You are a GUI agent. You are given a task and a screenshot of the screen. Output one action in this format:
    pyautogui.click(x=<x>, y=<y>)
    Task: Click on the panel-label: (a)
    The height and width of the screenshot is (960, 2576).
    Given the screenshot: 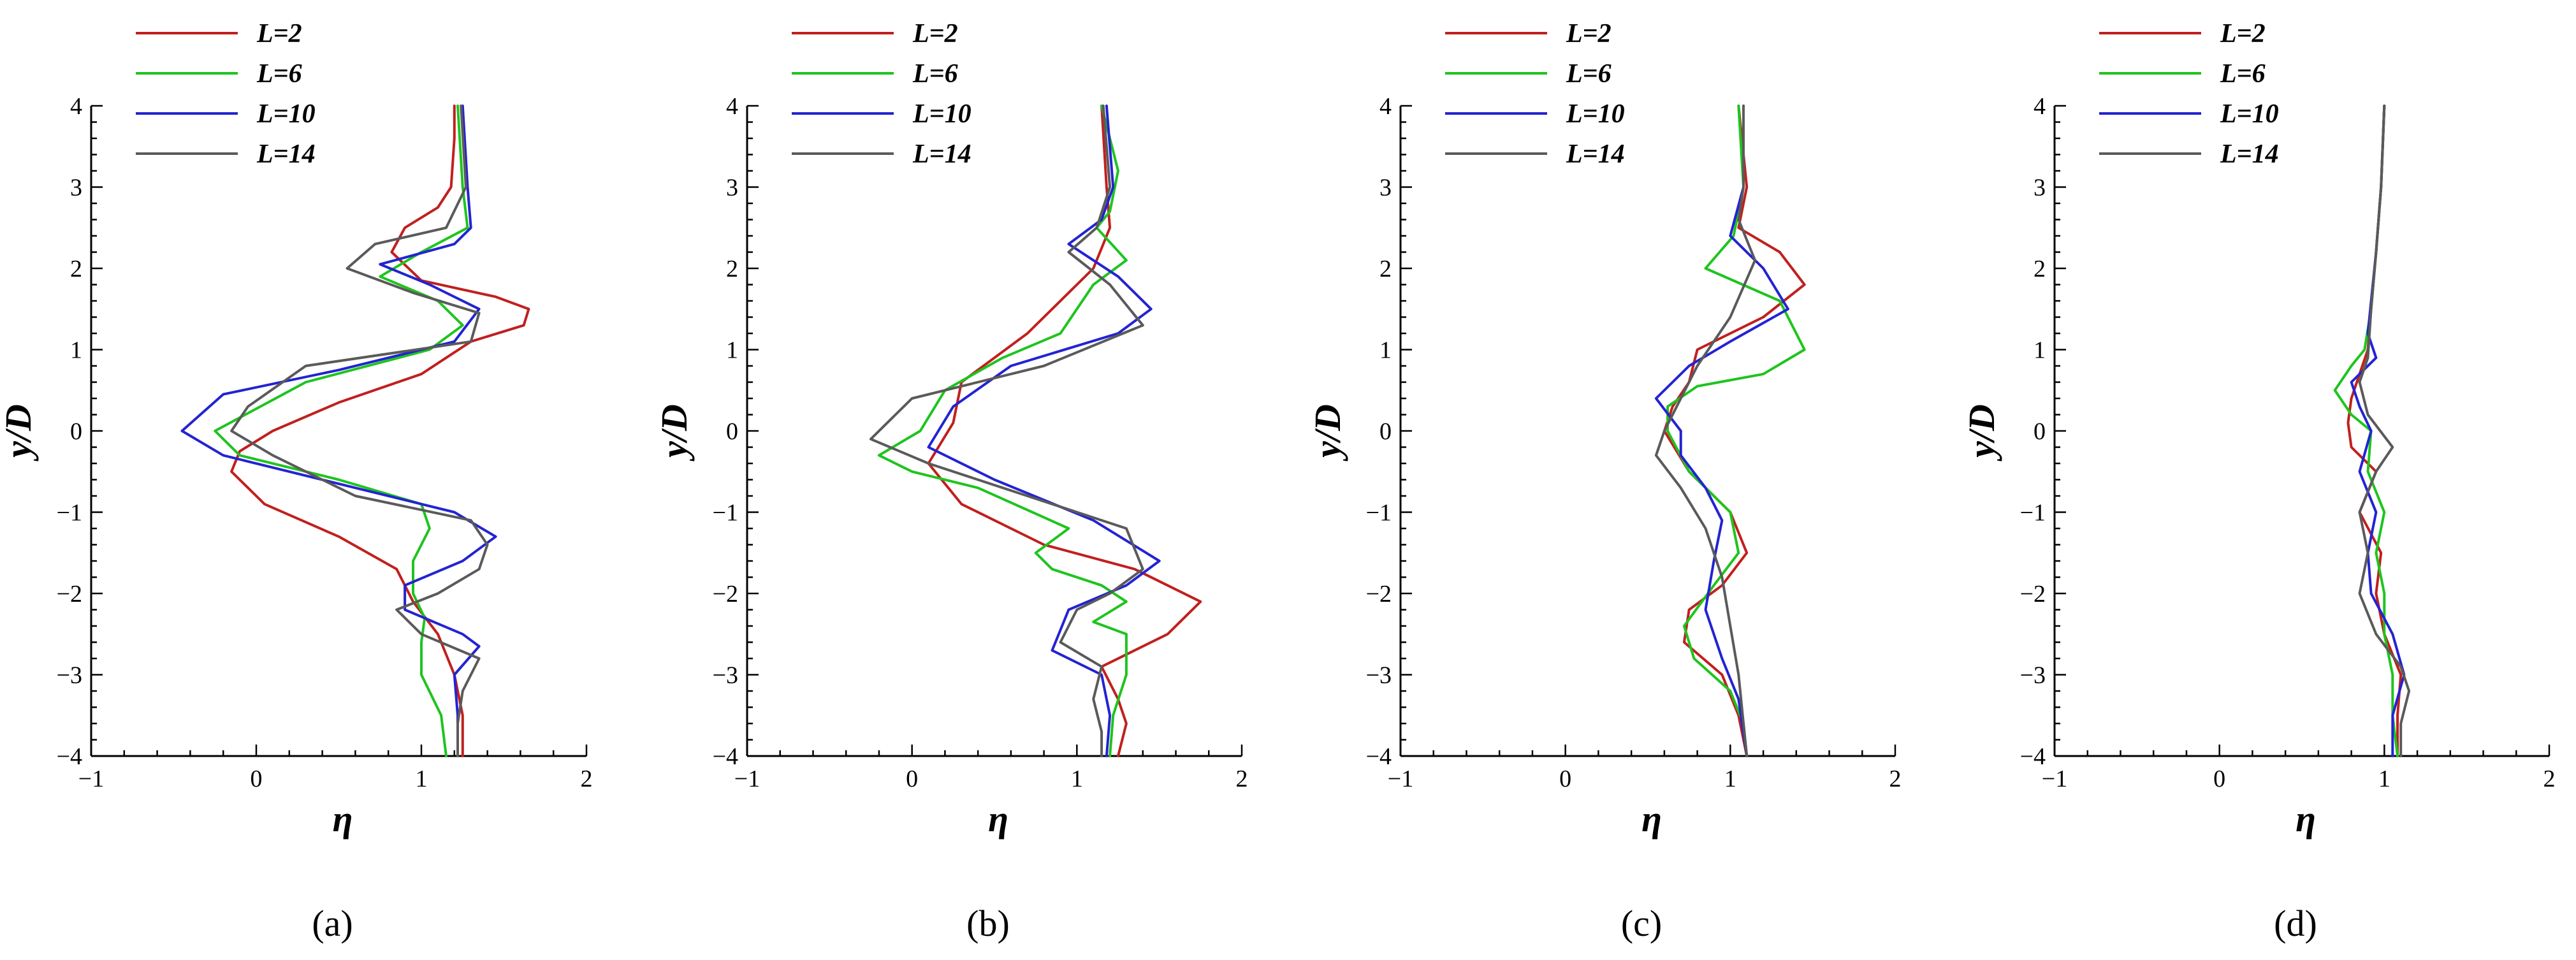 What is the action you would take?
    pyautogui.click(x=332, y=924)
    